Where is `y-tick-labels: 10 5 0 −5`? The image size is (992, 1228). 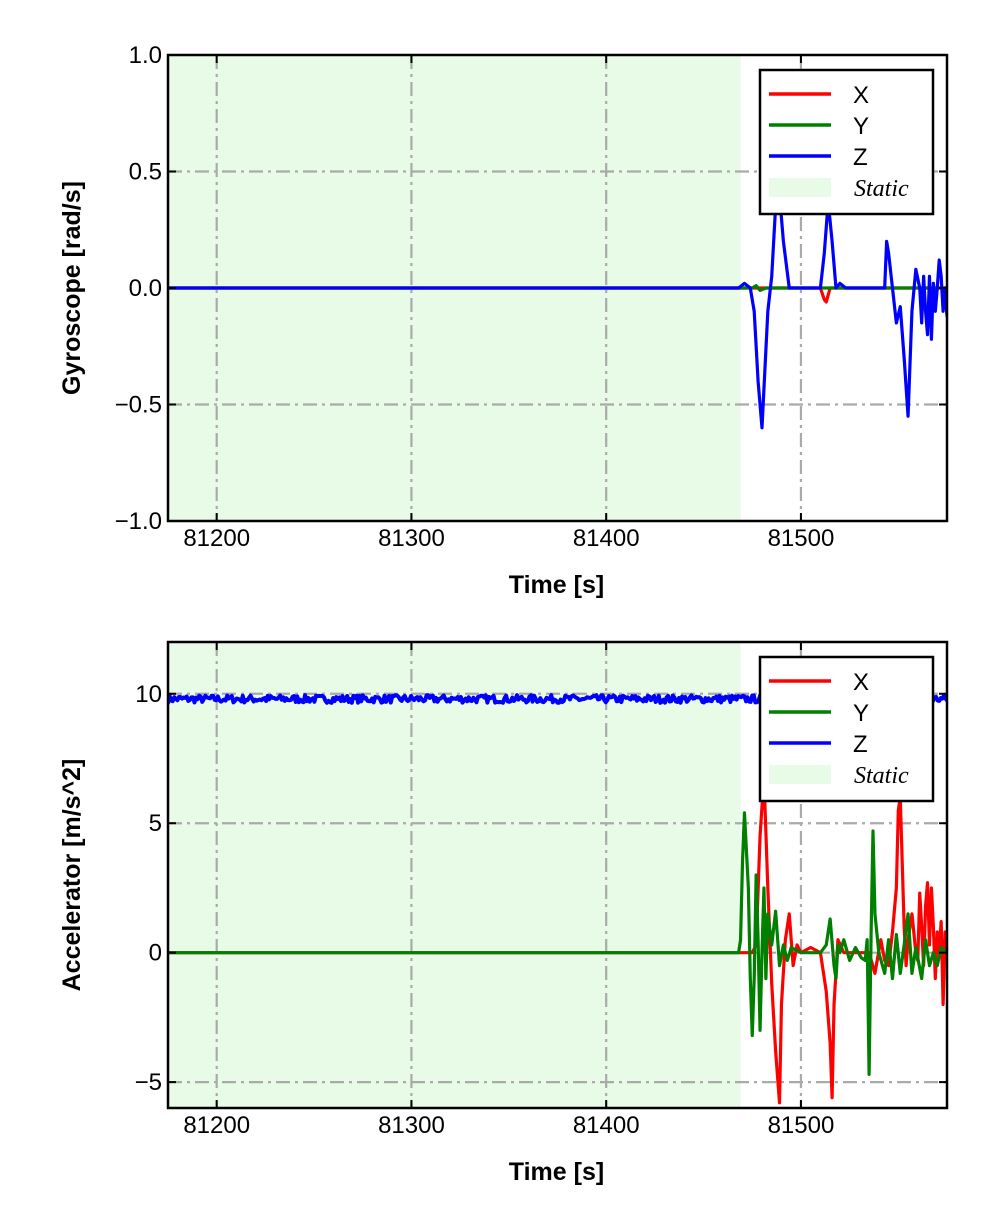
y-tick-labels: 10 5 0 −5 is located at coordinates (148, 888).